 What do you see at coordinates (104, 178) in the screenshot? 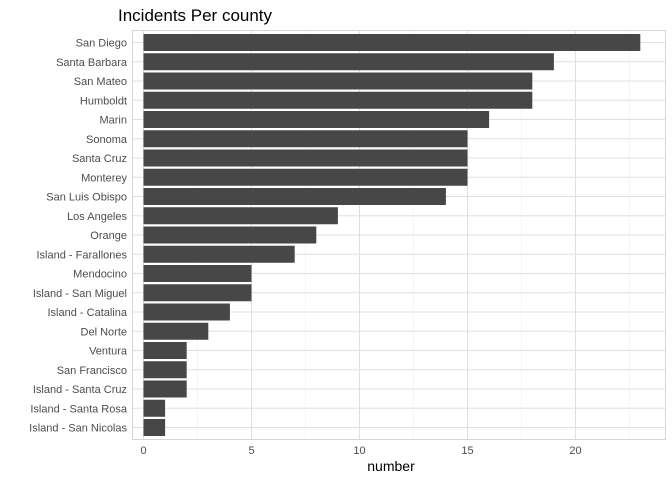
I see `y-tick-label: Monterey` at bounding box center [104, 178].